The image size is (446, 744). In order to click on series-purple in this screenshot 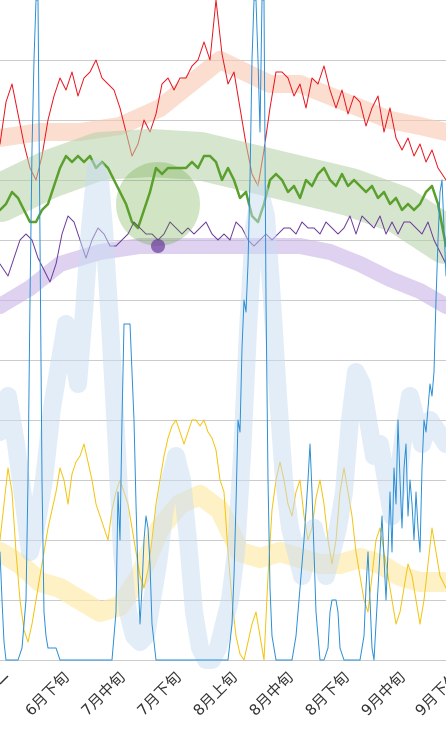, I will do `click(223, 249)`.